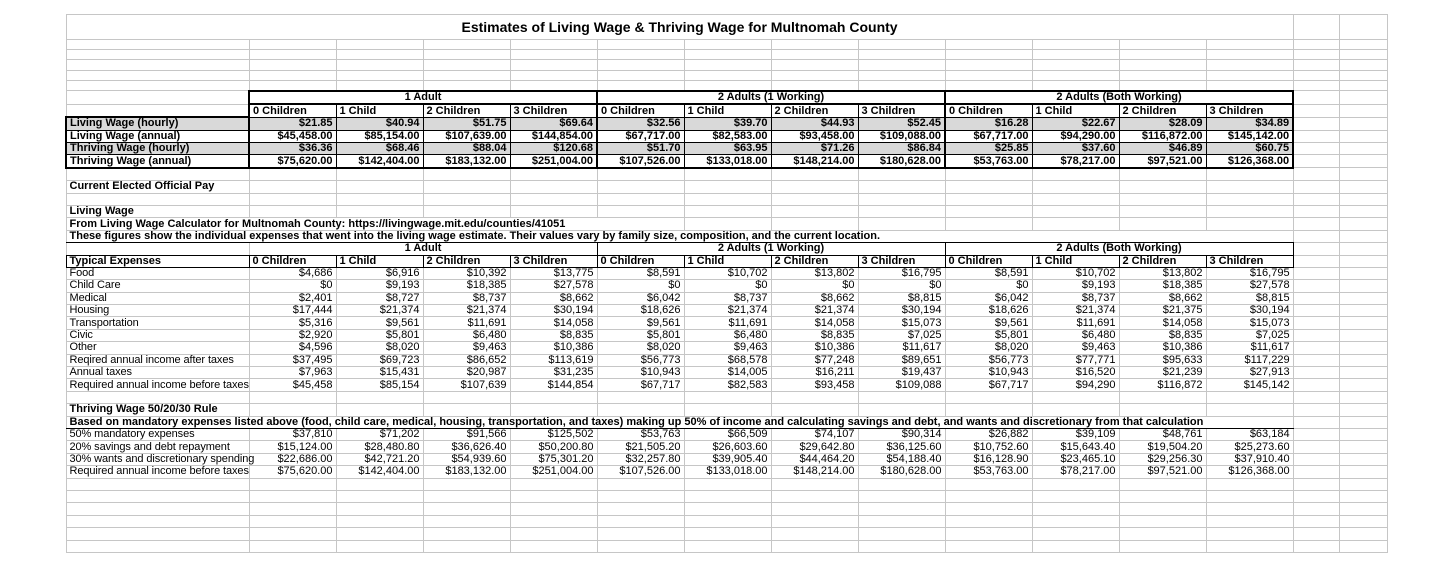 Image resolution: width=1456 pixels, height=568 pixels. What do you see at coordinates (988, 298) in the screenshot?
I see `expense-cell: $6,042` at bounding box center [988, 298].